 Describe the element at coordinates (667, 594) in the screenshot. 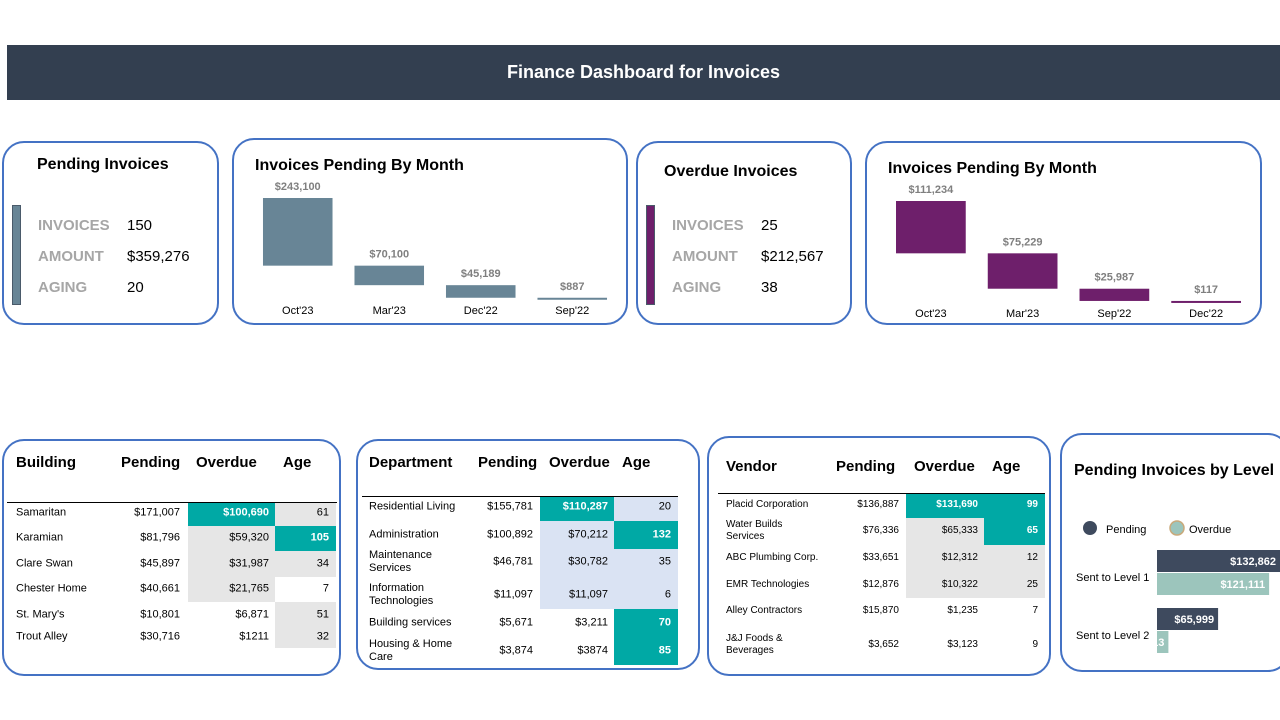

I see `table-cell: 6` at that location.